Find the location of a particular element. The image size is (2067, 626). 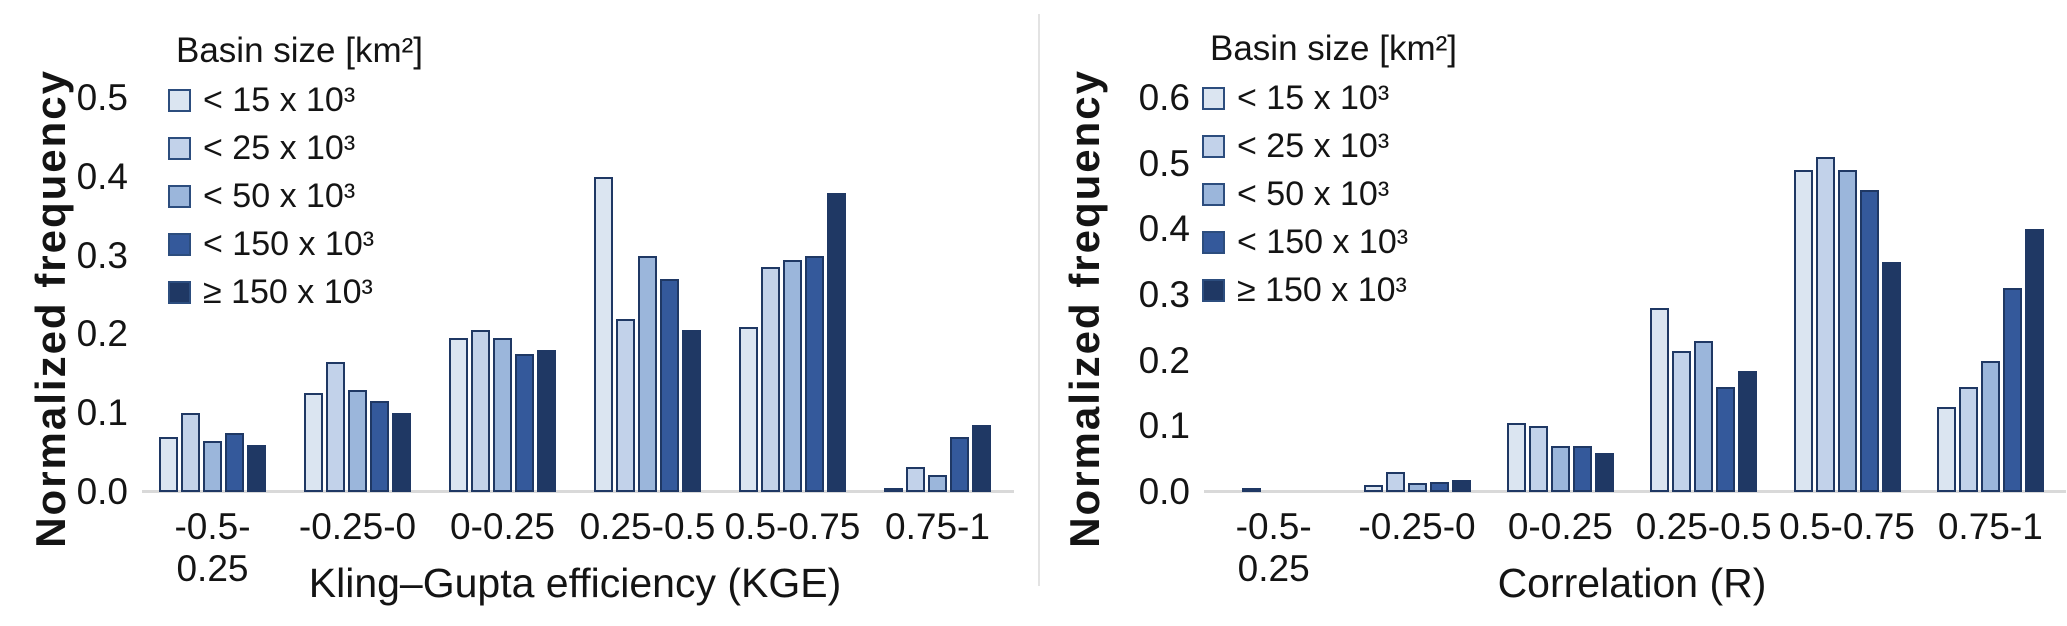

x-tick-label: 0.5-0.75 is located at coordinates (1847, 526).